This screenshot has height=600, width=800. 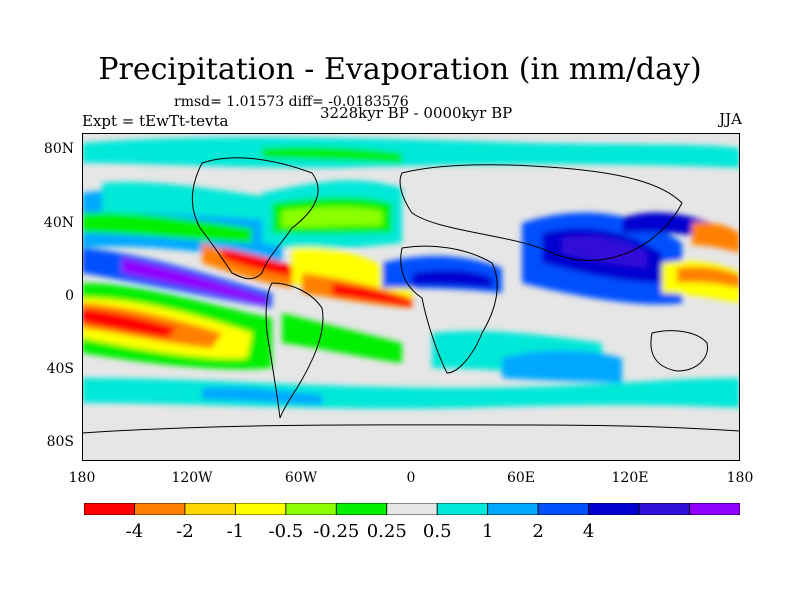 What do you see at coordinates (730, 119) in the screenshot?
I see `season-label: JJA` at bounding box center [730, 119].